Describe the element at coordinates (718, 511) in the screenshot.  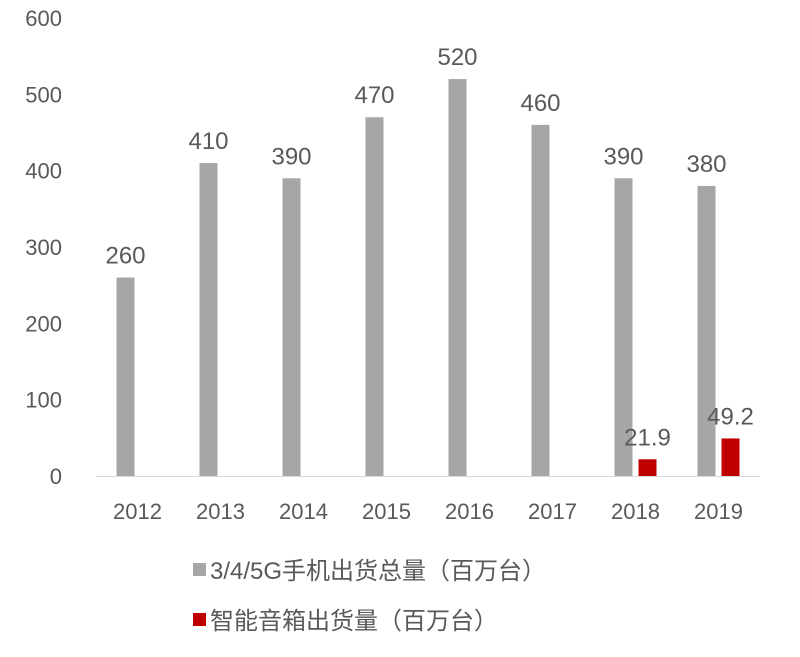
I see `x-tick-label: 2019` at that location.